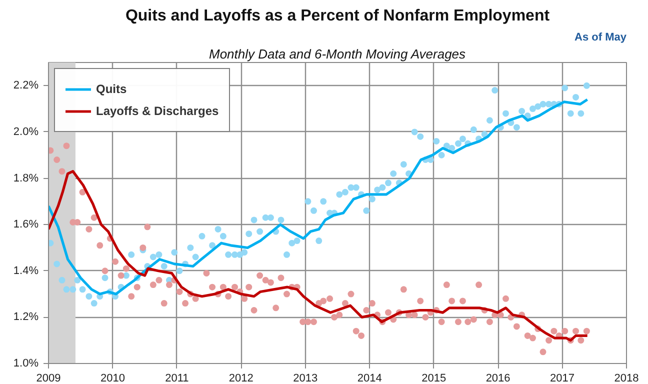 Image resolution: width=648 pixels, height=384 pixels. What do you see at coordinates (626, 378) in the screenshot?
I see `x-tick-label: 2018` at bounding box center [626, 378].